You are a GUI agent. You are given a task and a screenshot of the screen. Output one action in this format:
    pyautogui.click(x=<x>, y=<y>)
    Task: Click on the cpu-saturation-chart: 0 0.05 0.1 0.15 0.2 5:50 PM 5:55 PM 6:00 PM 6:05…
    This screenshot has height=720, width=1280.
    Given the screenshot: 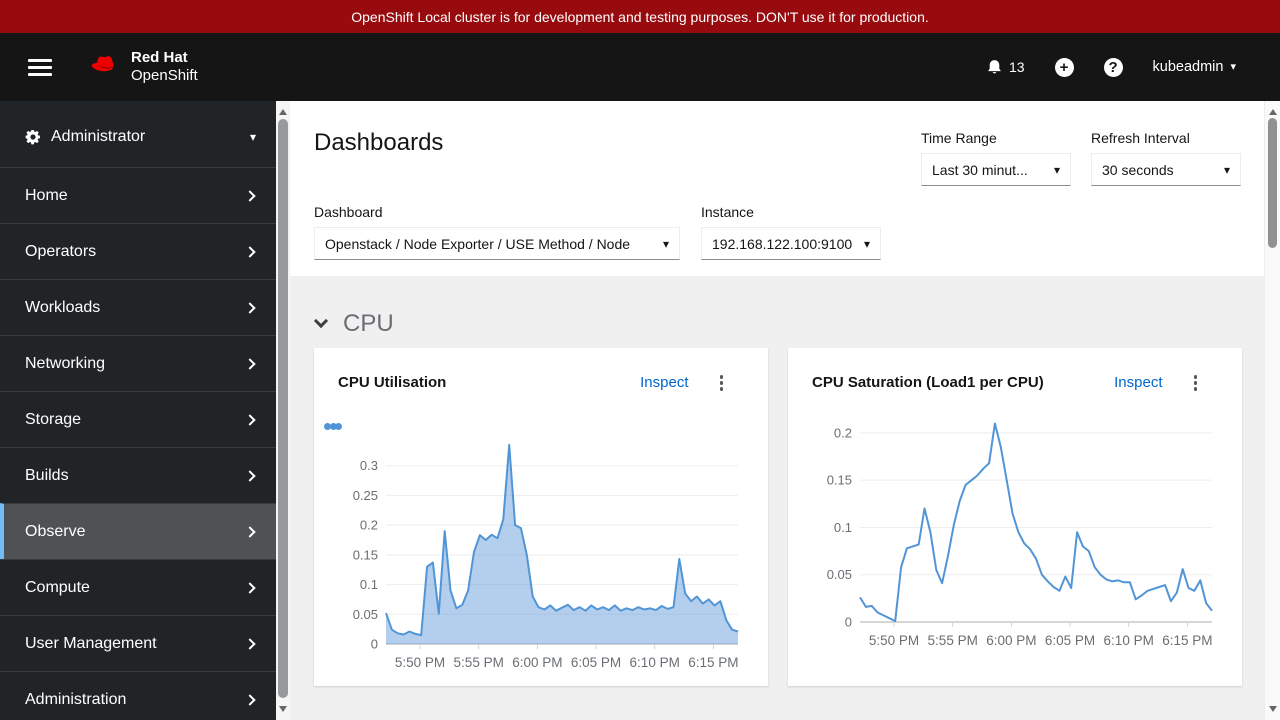 What is the action you would take?
    pyautogui.click(x=1011, y=532)
    